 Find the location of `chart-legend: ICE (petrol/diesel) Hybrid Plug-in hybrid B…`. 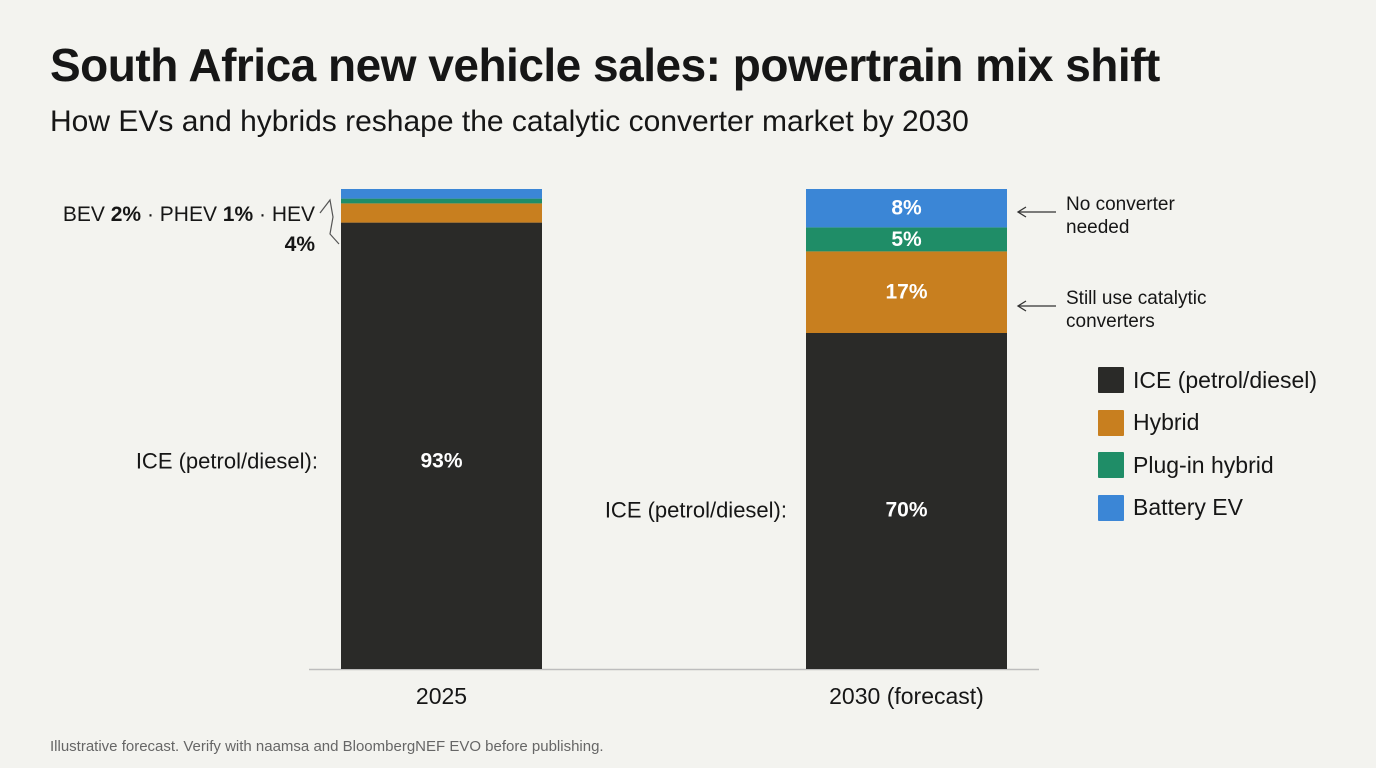

chart-legend: ICE (petrol/diesel) Hybrid Plug-in hybrid B… is located at coordinates (1207, 449).